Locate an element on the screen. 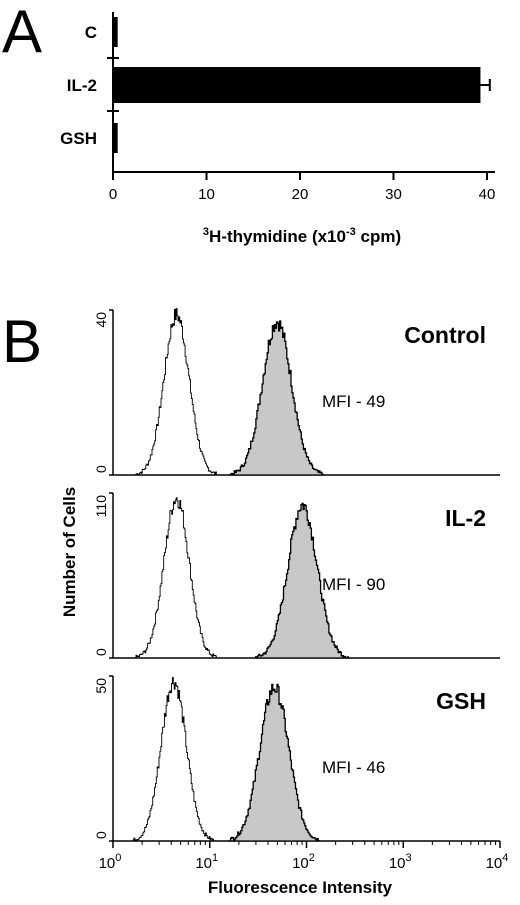 The image size is (520, 905). bar-x-label-sup1: 3 is located at coordinates (206, 232).